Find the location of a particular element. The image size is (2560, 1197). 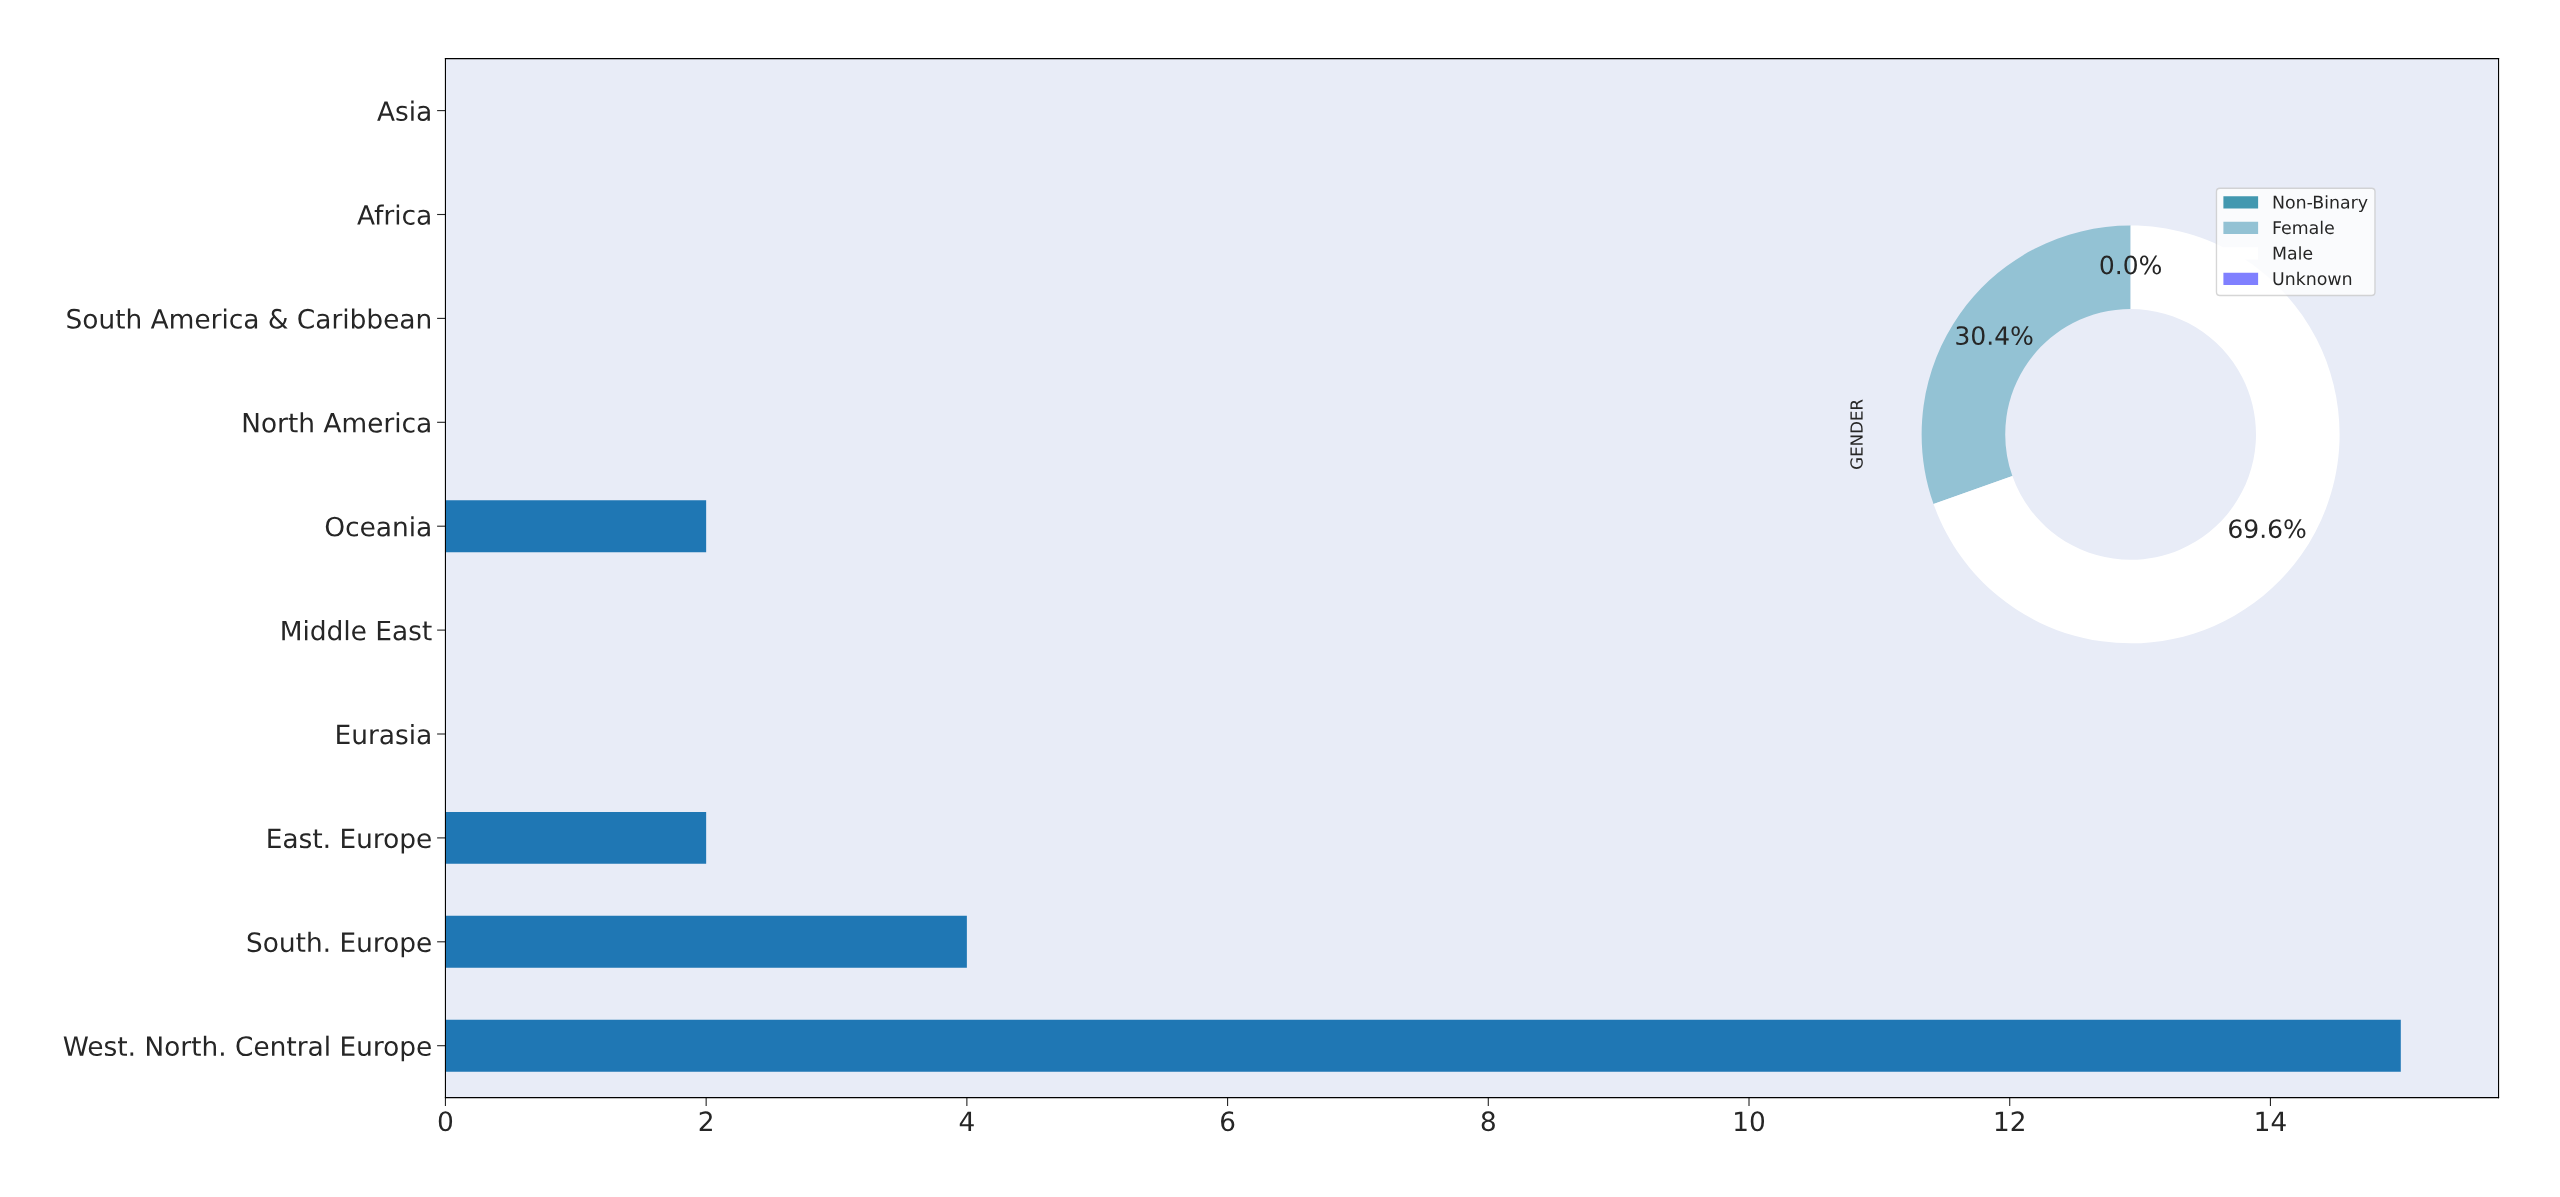

x-tick-label: 4 is located at coordinates (966, 1121).